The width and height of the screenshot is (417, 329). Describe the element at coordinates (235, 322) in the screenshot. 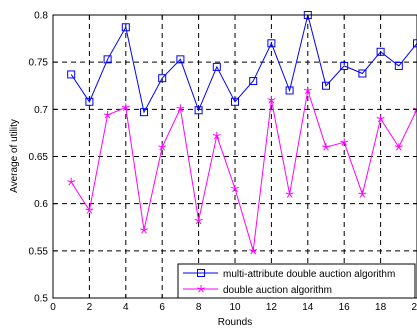

I see `x-axis-label: Rounds` at that location.